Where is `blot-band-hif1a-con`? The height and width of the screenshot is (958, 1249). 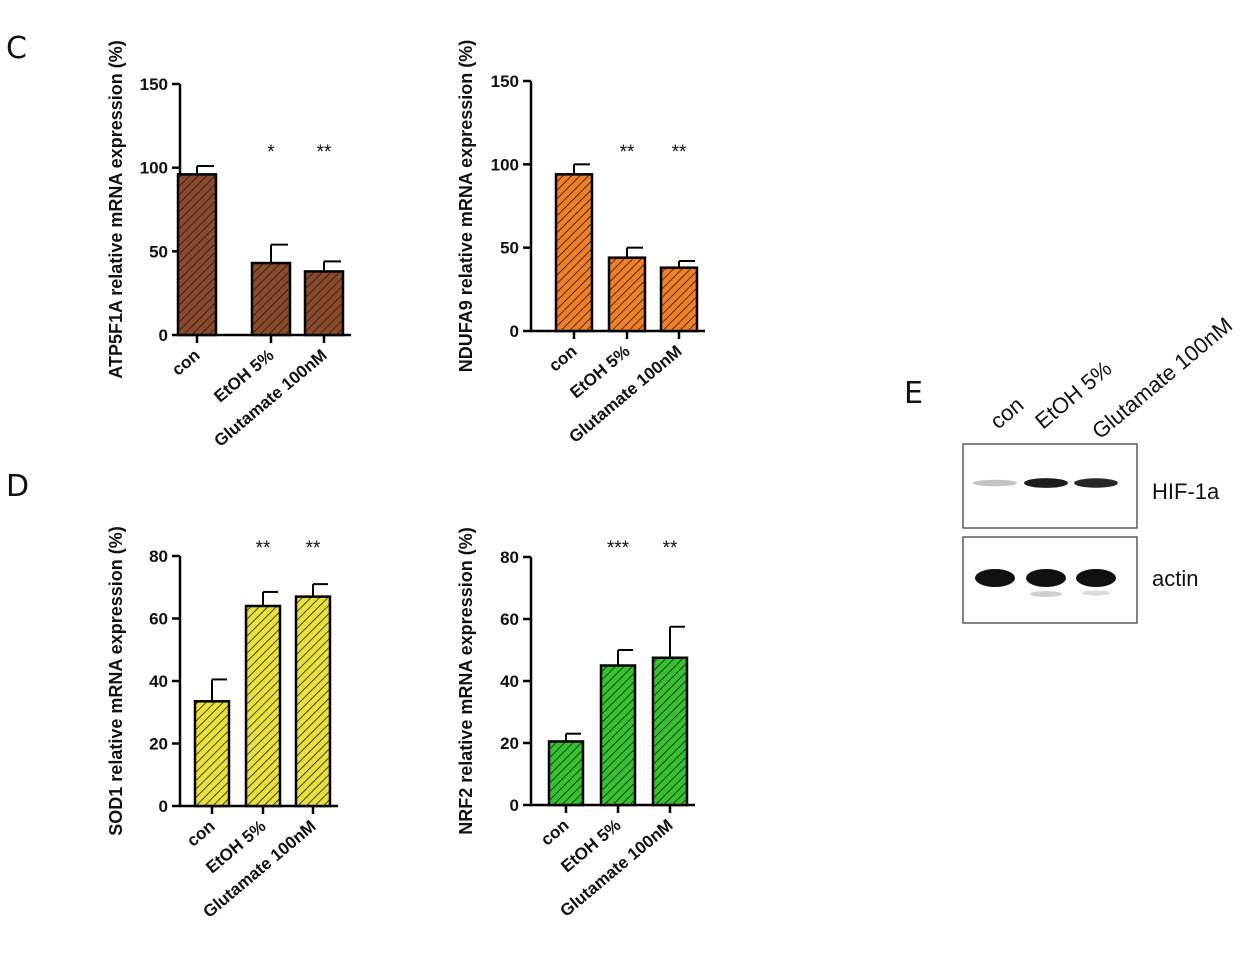 blot-band-hif1a-con is located at coordinates (995, 483).